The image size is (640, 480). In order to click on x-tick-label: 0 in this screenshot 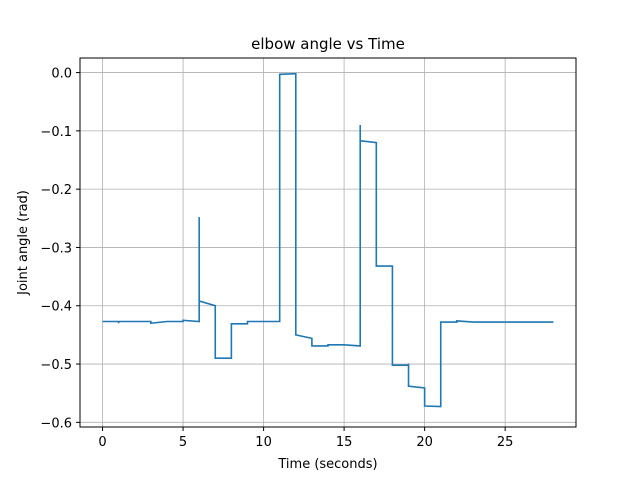, I will do `click(102, 442)`.